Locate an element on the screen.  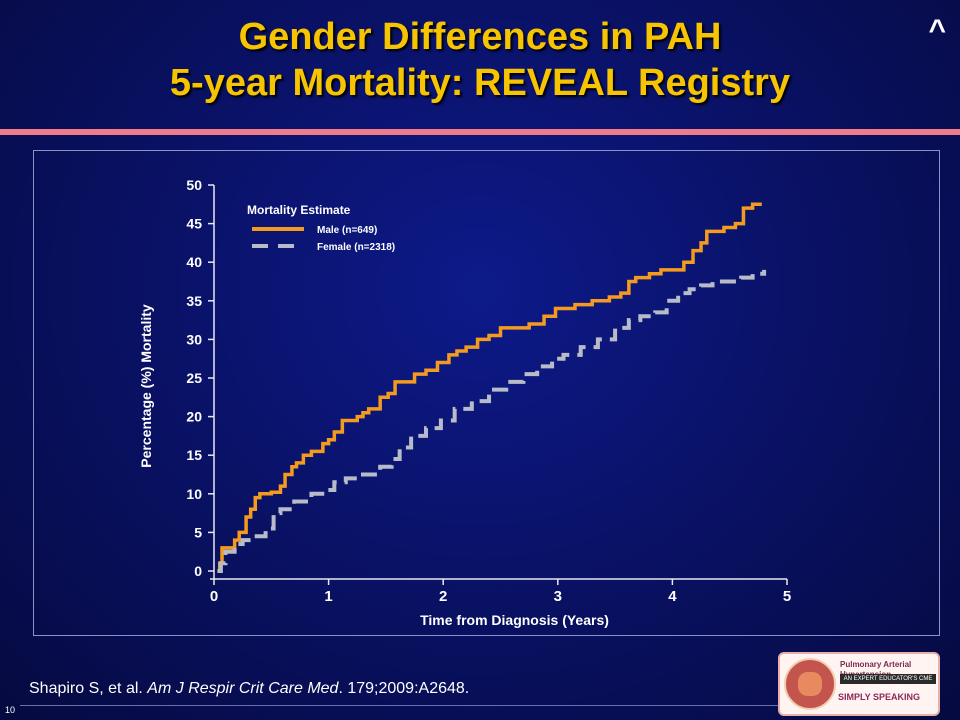
title-line-2: 5-year Mortality: REVEAL Registry is located at coordinates (480, 83).